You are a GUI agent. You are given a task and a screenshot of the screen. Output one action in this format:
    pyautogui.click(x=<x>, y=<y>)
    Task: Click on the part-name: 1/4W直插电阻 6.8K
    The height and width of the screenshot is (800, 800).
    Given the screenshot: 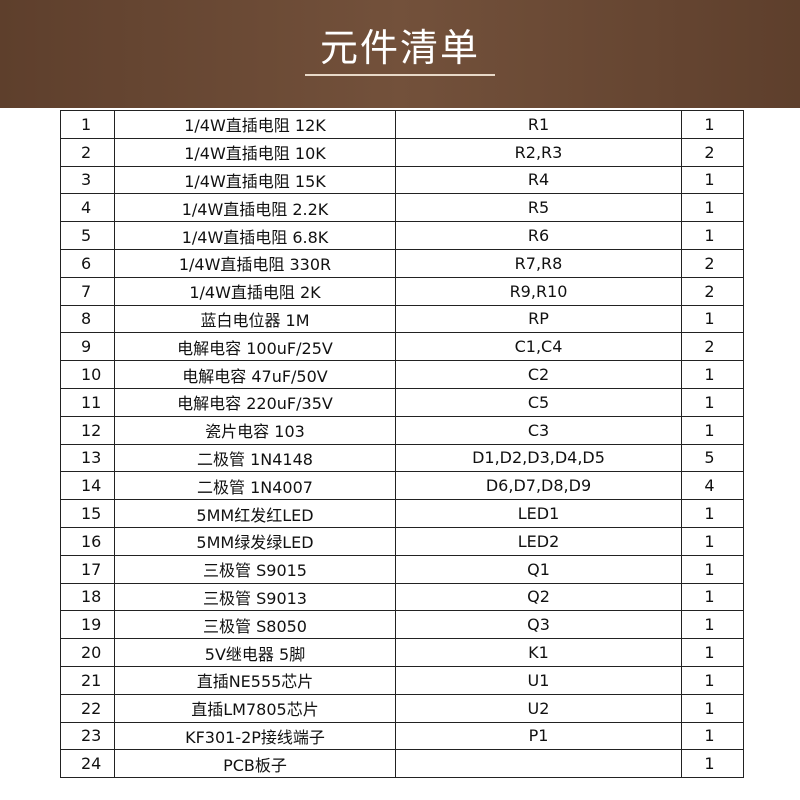 What is the action you would take?
    pyautogui.click(x=255, y=235)
    